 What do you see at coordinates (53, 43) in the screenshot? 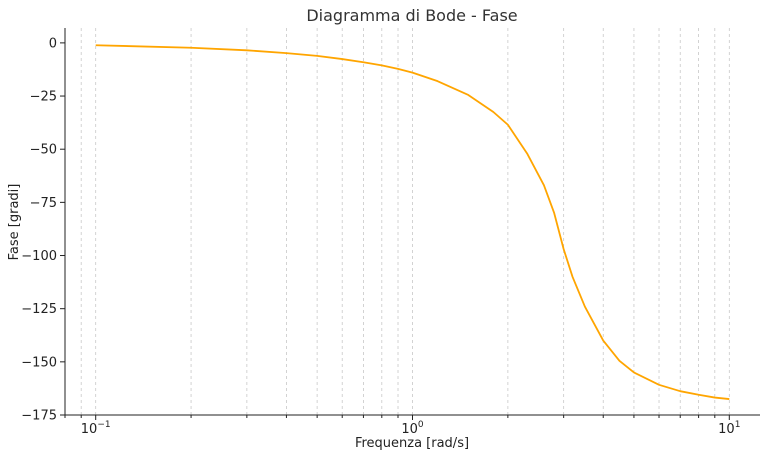
I see `y-tick-label: 0` at bounding box center [53, 43].